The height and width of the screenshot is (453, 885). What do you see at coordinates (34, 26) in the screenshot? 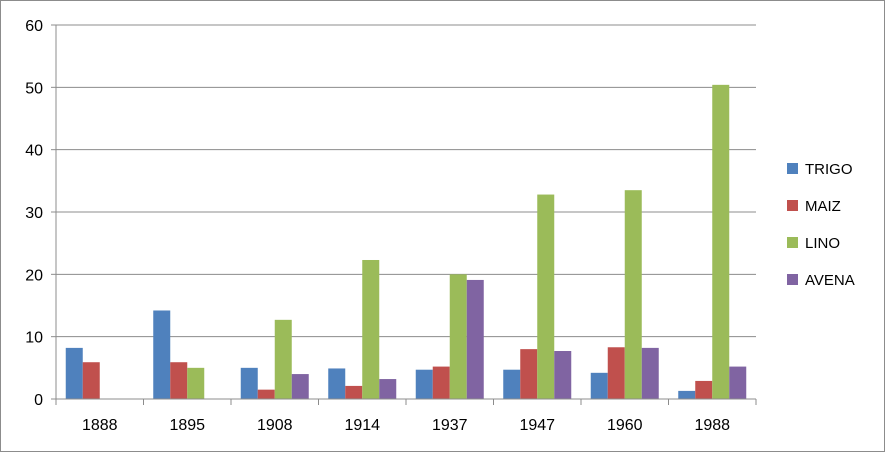
I see `y-tick-label: 60` at bounding box center [34, 26].